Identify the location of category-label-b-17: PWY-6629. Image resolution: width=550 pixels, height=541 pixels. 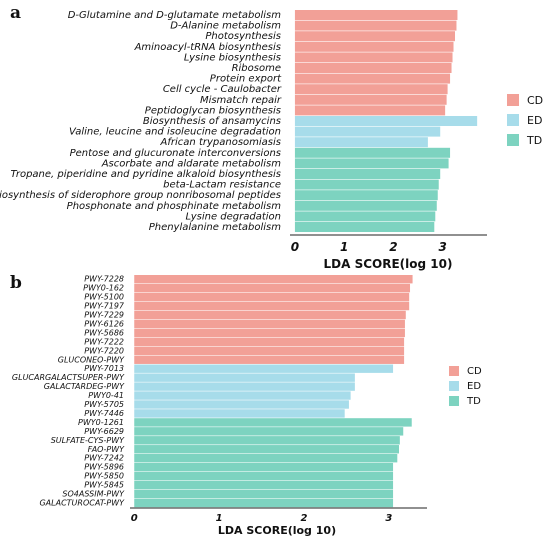
(104, 431).